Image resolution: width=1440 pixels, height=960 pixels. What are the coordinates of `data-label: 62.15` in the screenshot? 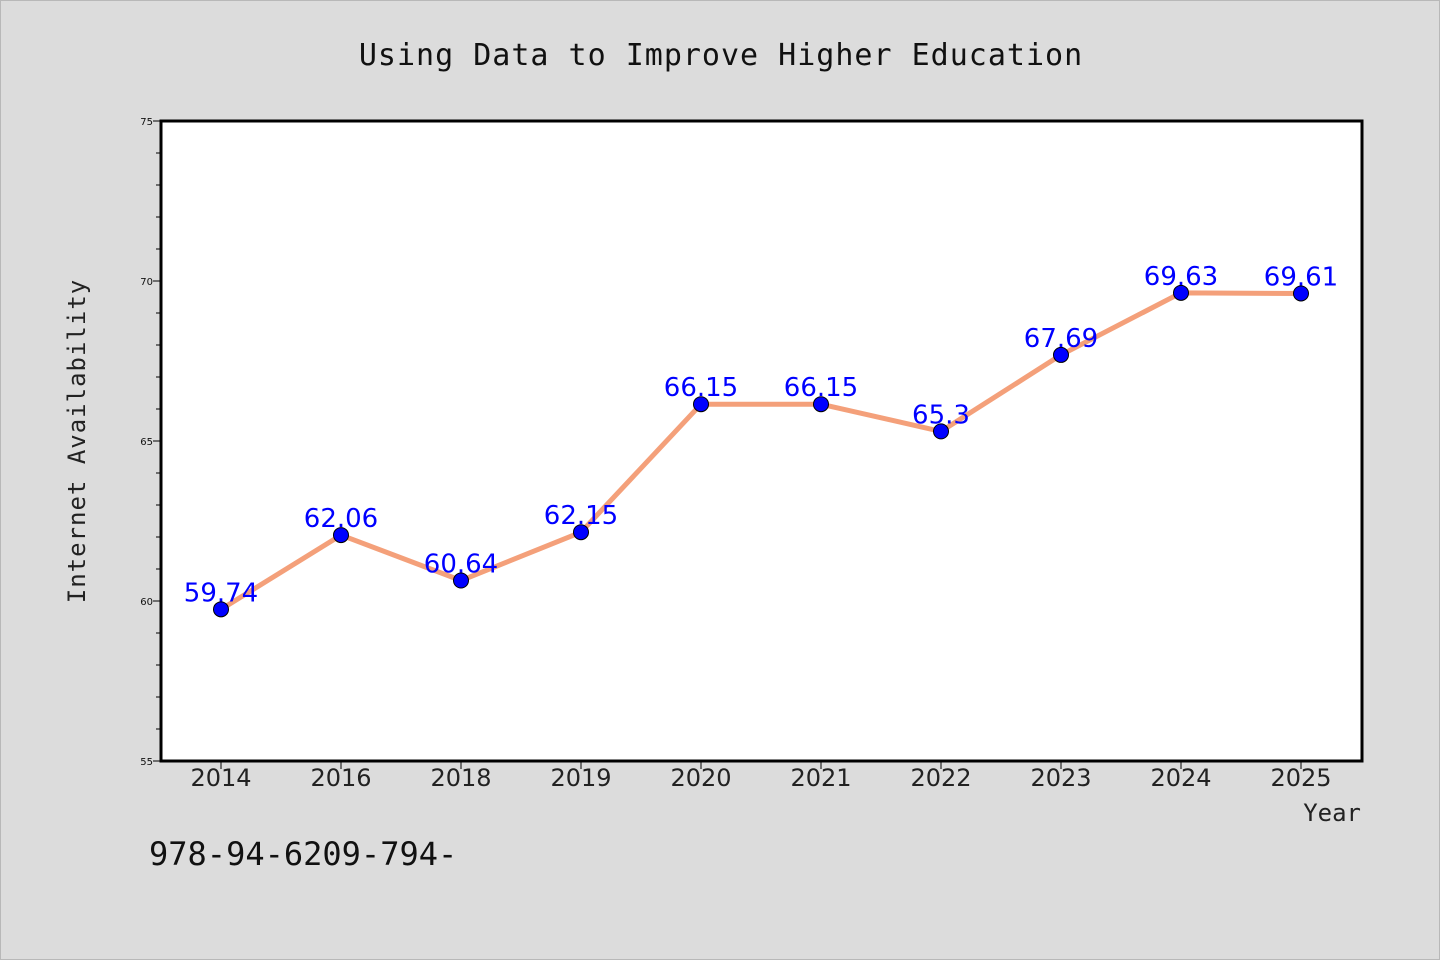 It's located at (581, 516).